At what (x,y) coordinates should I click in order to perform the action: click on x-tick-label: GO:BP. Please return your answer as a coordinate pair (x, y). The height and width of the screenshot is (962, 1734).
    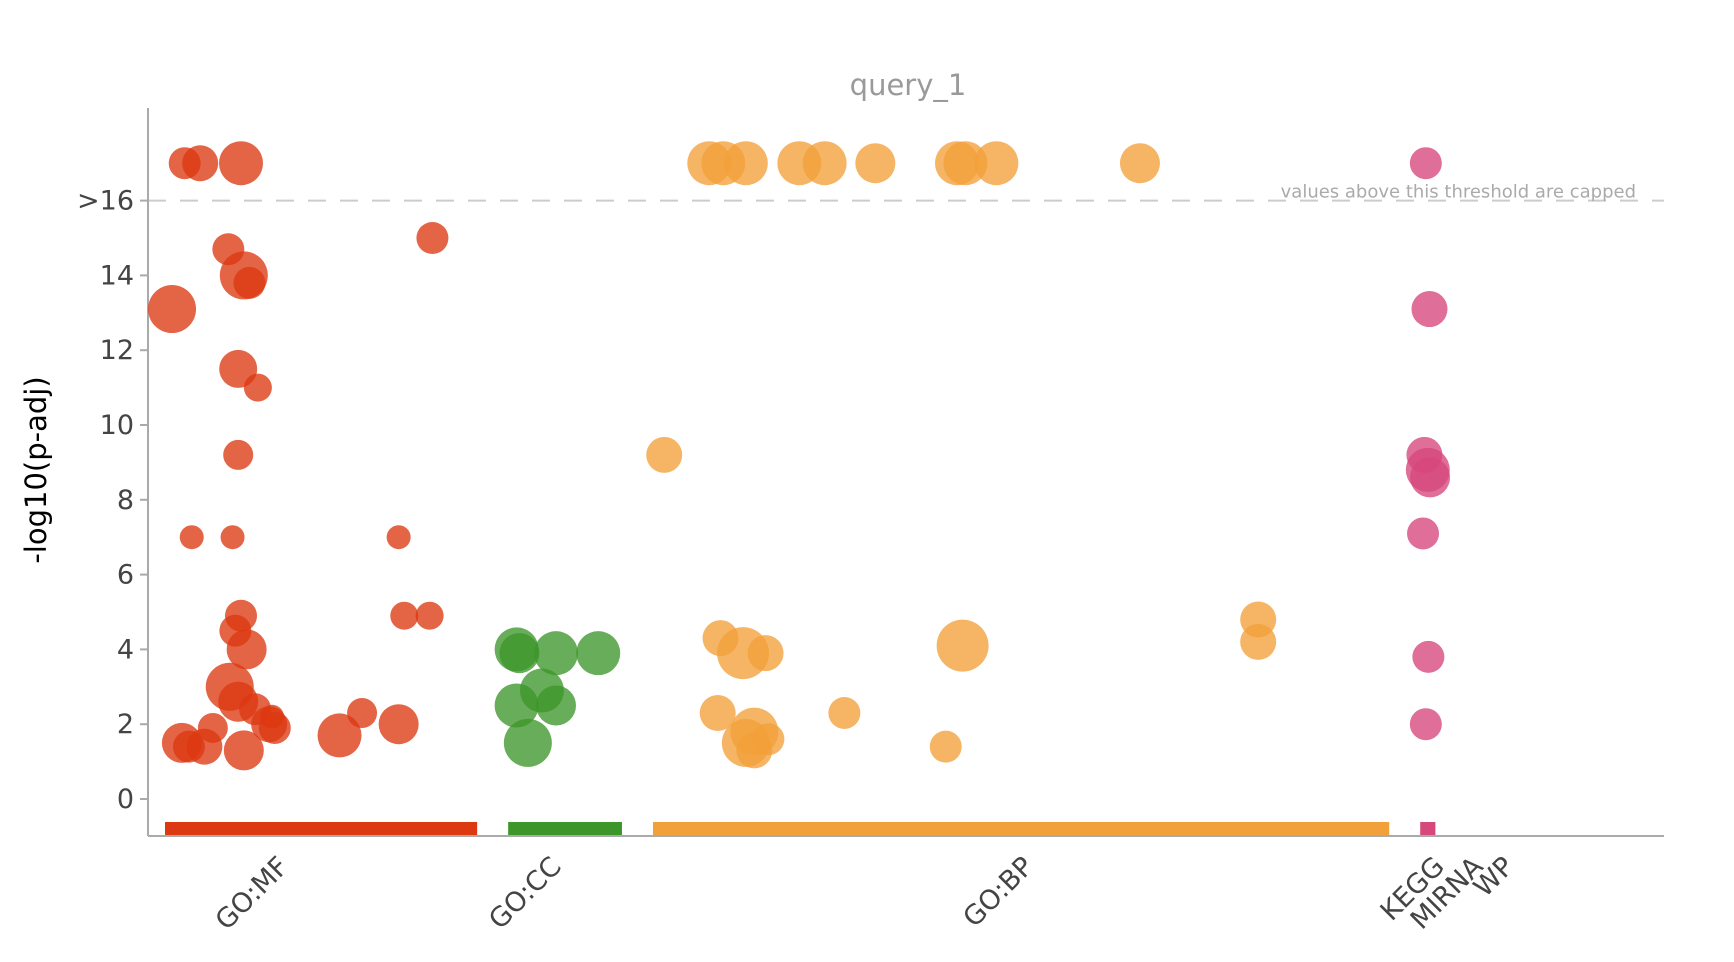
    Looking at the image, I should click on (998, 892).